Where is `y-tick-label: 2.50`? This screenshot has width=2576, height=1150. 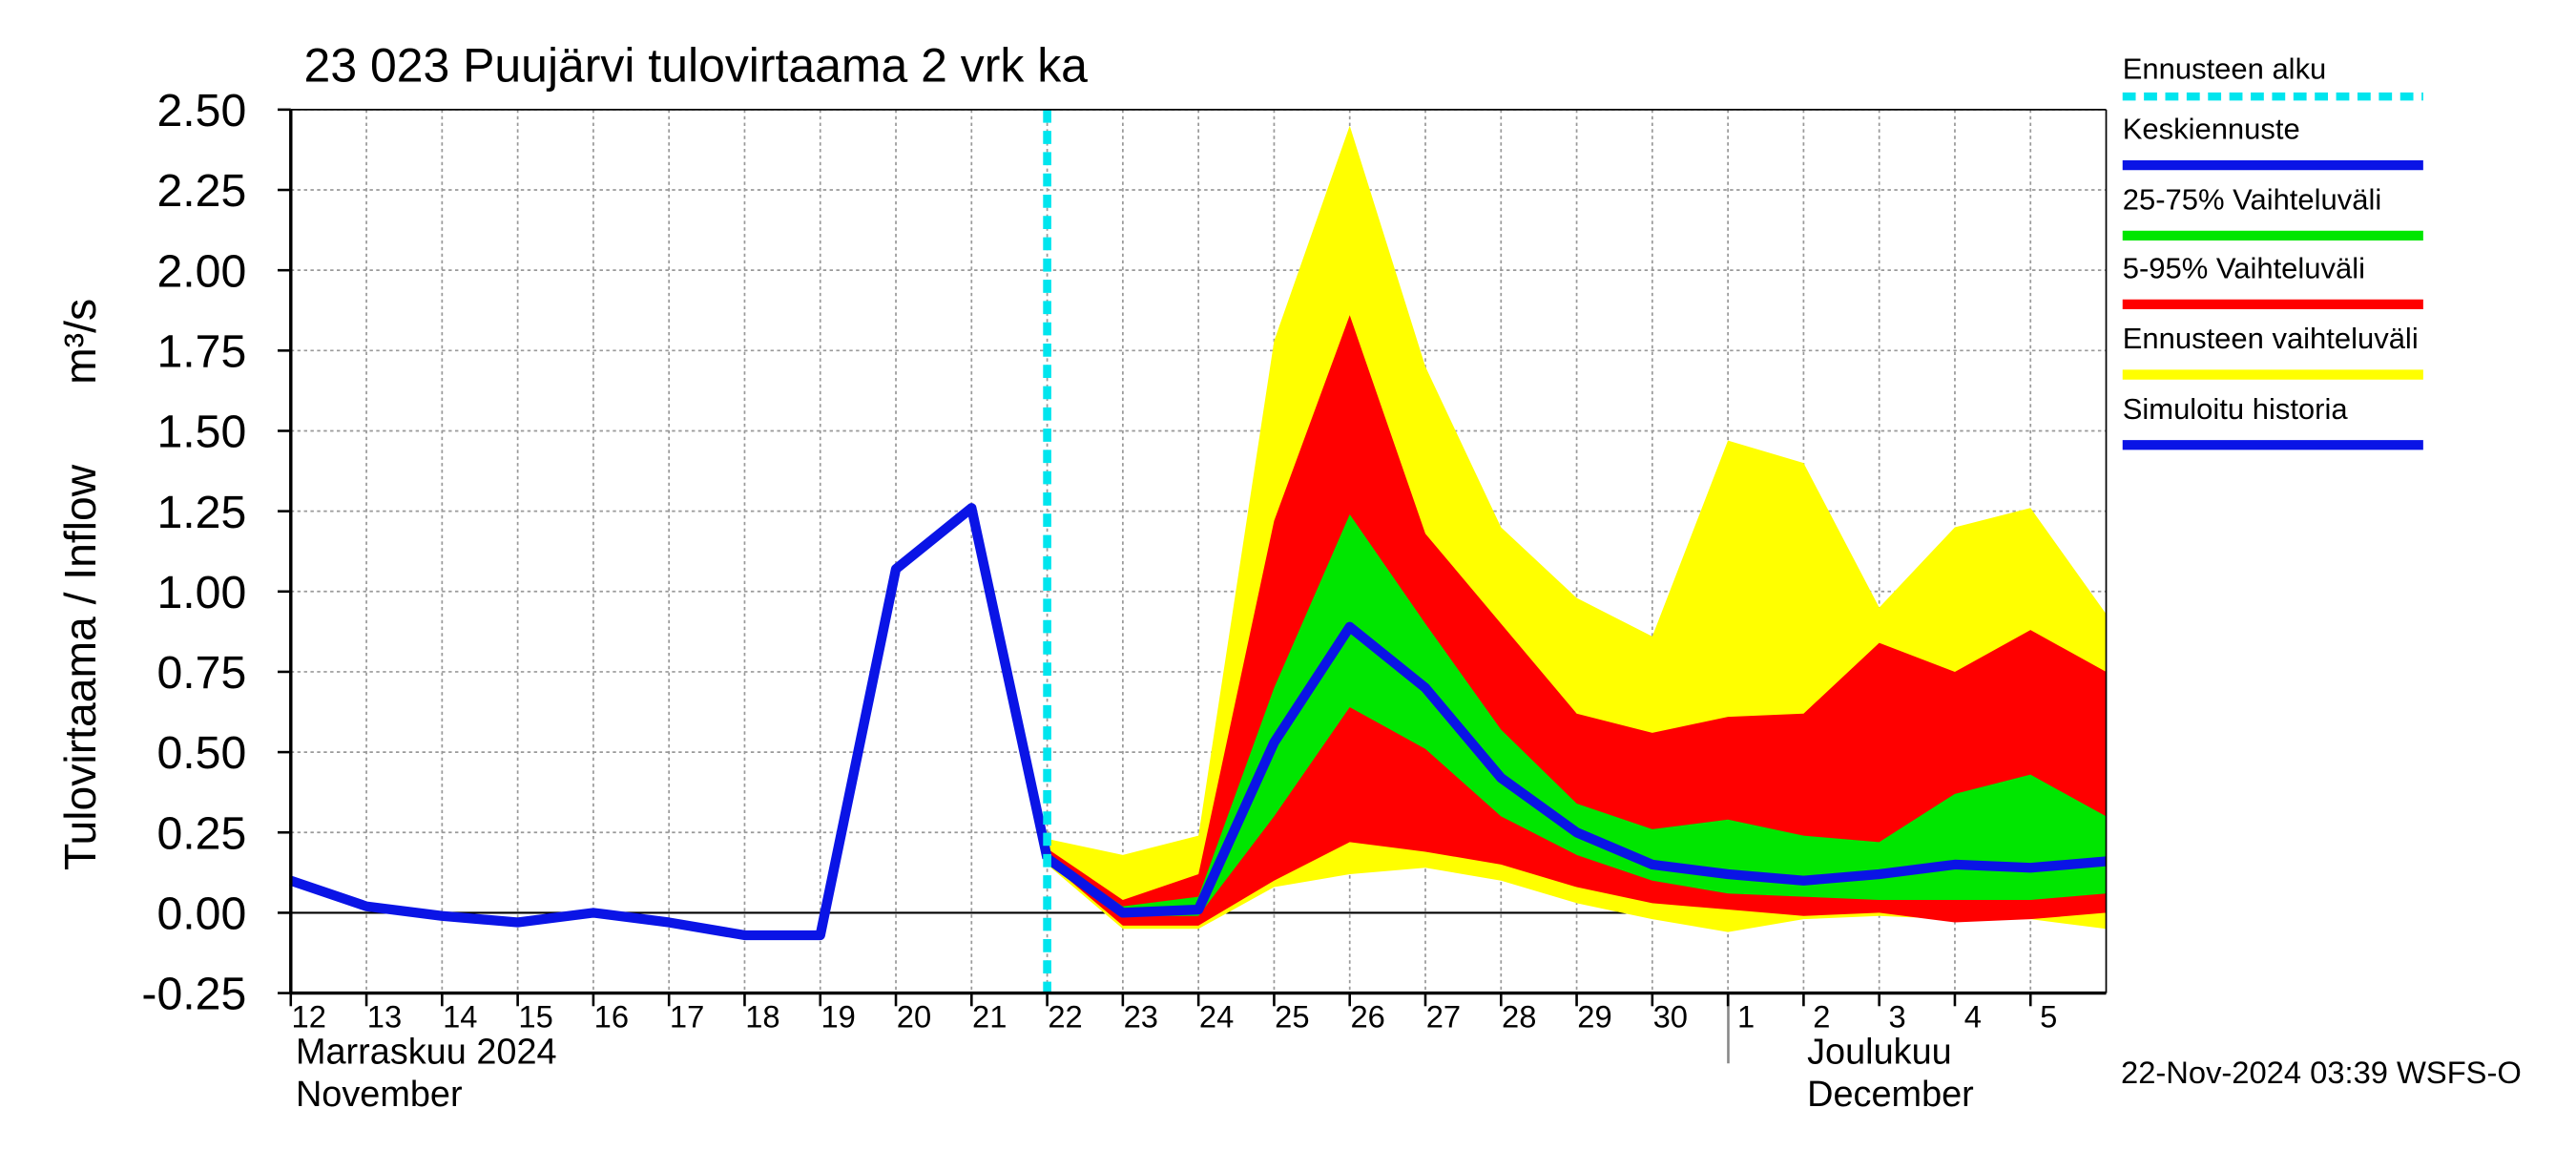 y-tick-label: 2.50 is located at coordinates (201, 110).